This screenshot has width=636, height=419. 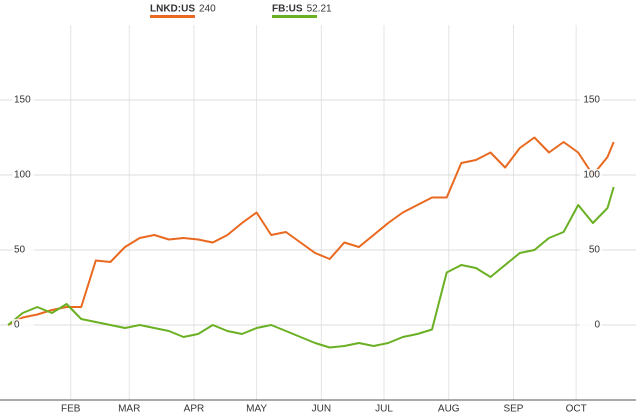 What do you see at coordinates (319, 9) in the screenshot?
I see `legend-value: 52.21` at bounding box center [319, 9].